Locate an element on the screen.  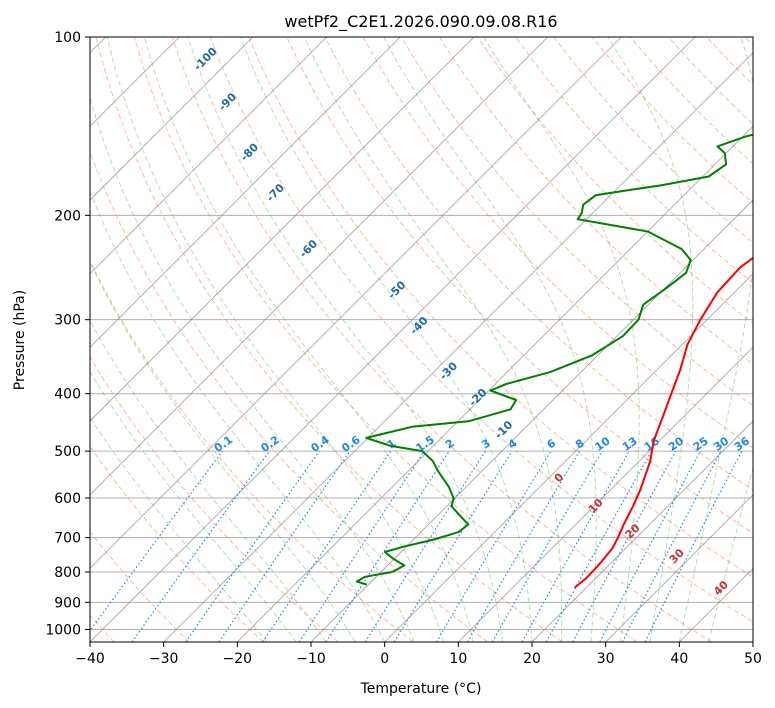
mixing-ratio-label: 4 is located at coordinates (513, 443).